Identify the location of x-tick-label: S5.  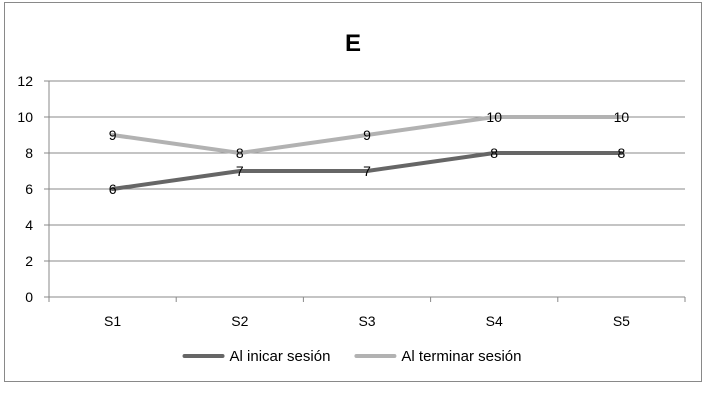
(621, 321).